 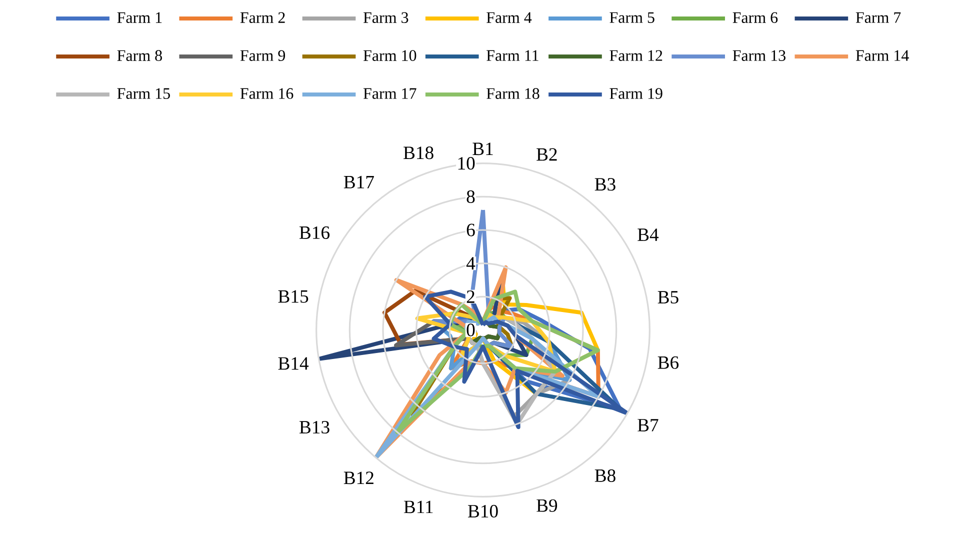 What do you see at coordinates (632, 17) in the screenshot?
I see `legend-label: Farm 5` at bounding box center [632, 17].